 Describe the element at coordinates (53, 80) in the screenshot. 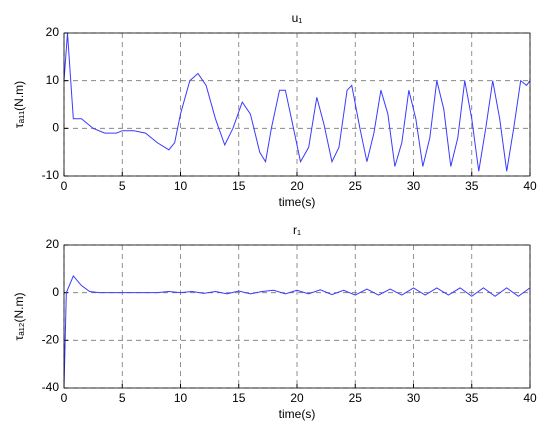

I see `y-tick-label: 10` at that location.